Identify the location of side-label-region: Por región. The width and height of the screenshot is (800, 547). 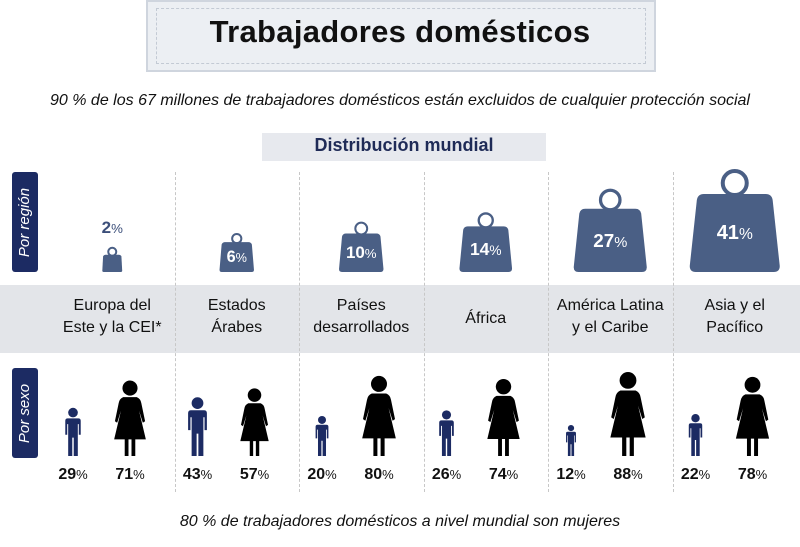
(25, 222).